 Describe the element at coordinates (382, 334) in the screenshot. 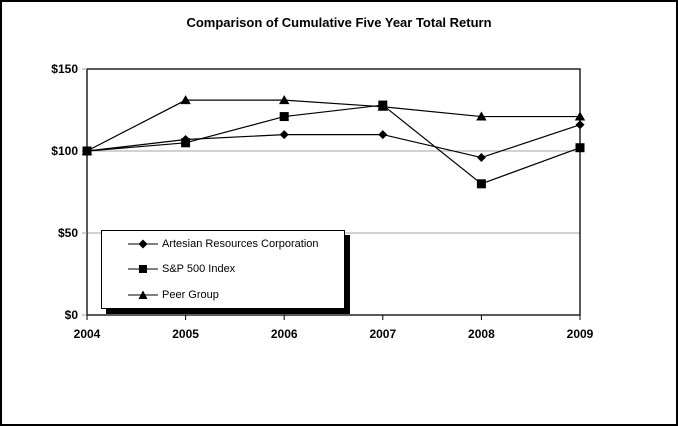

I see `x-tick-label: 2007` at that location.